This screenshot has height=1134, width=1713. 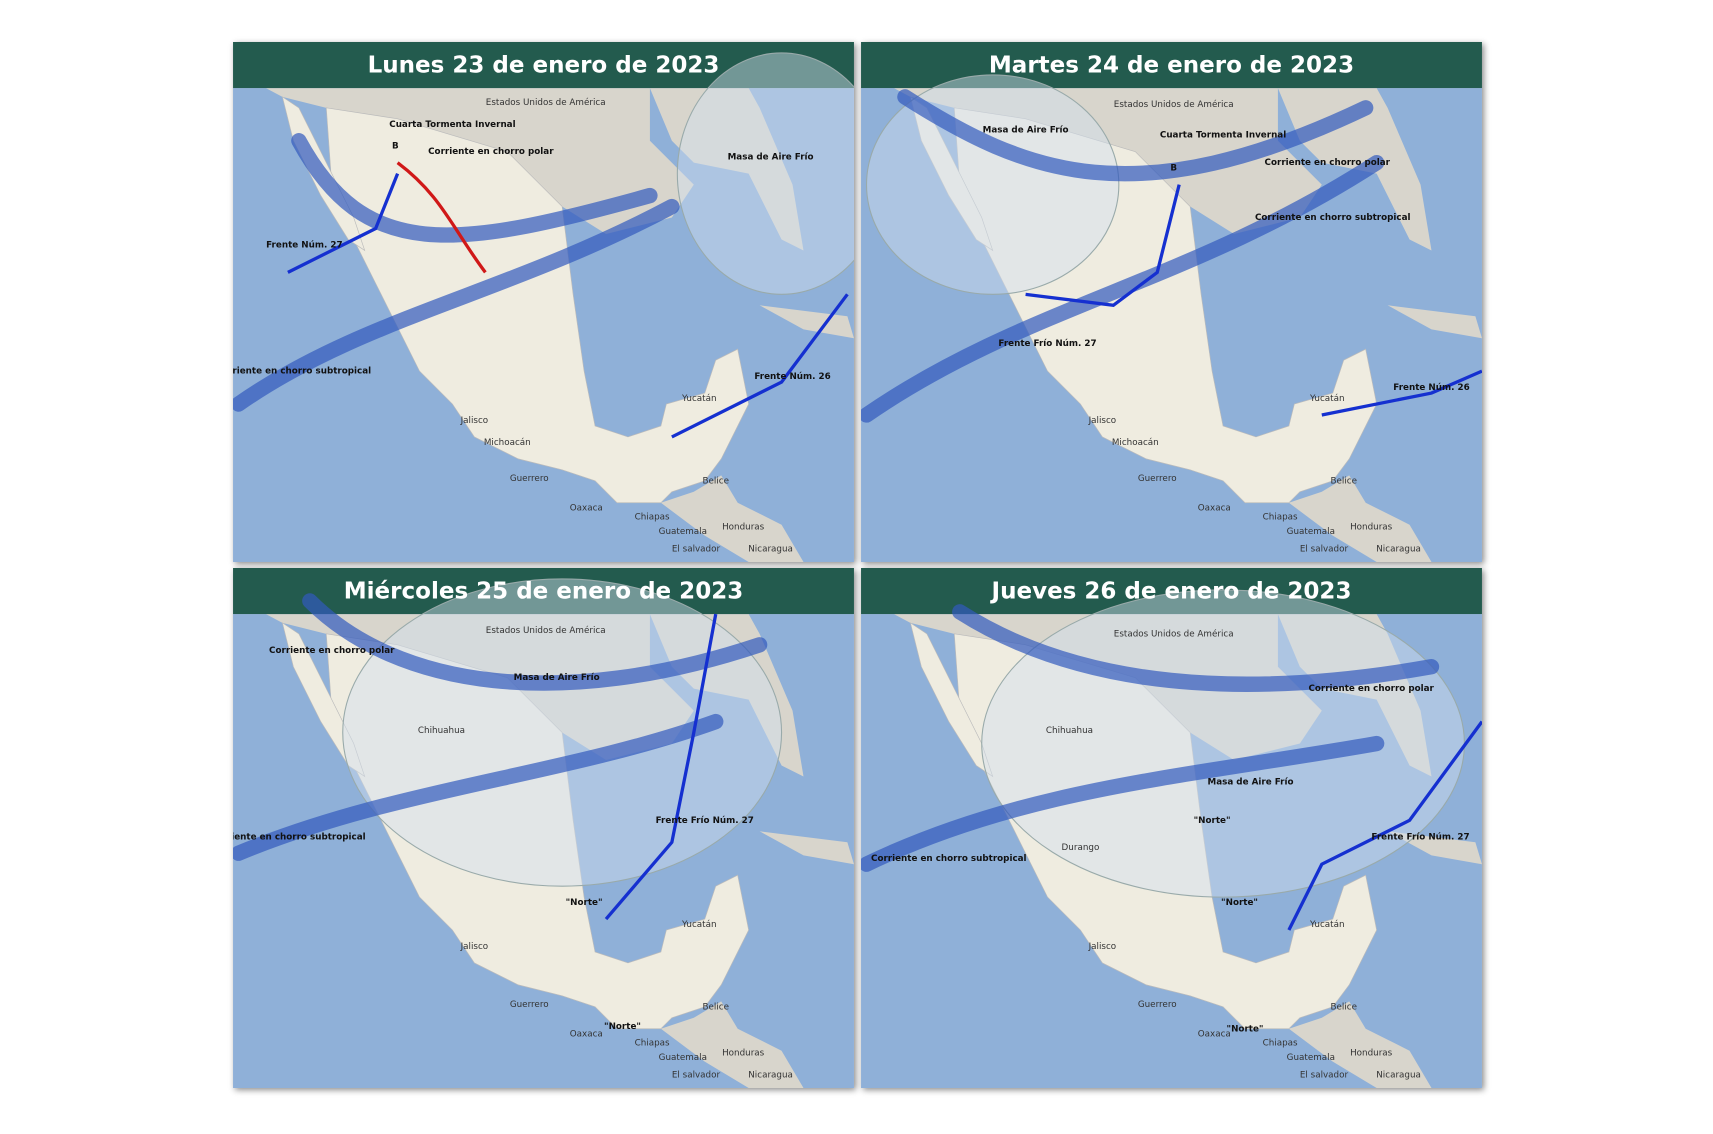 What do you see at coordinates (544, 66) in the screenshot?
I see `panel-title: Lunes 23 de enero de 2023` at bounding box center [544, 66].